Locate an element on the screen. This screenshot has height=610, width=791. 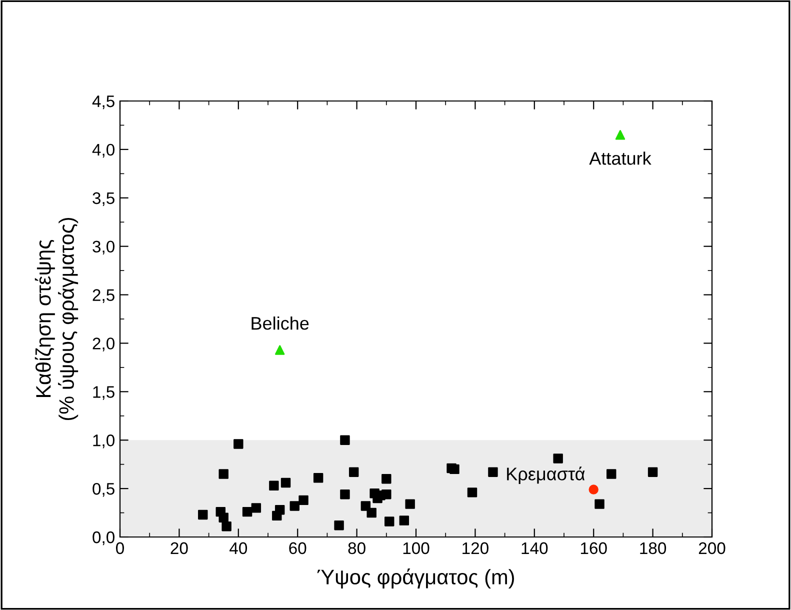
annotation: Κρεμαστά is located at coordinates (546, 475).